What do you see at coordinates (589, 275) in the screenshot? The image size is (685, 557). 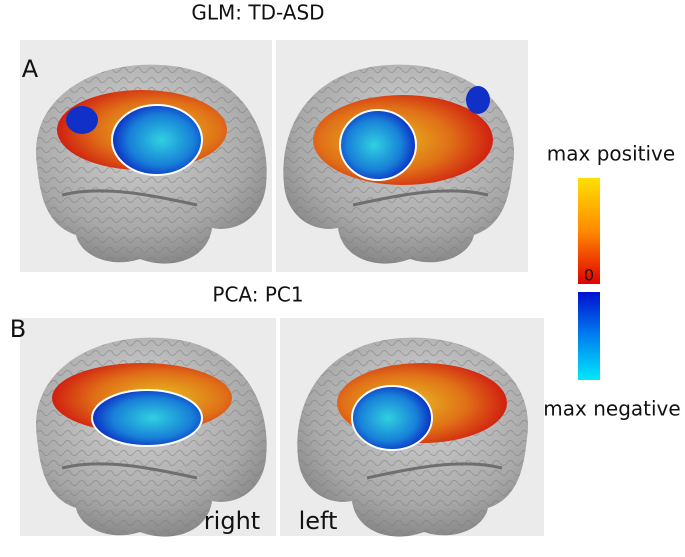 I see `colorbar-label: 0` at bounding box center [589, 275].